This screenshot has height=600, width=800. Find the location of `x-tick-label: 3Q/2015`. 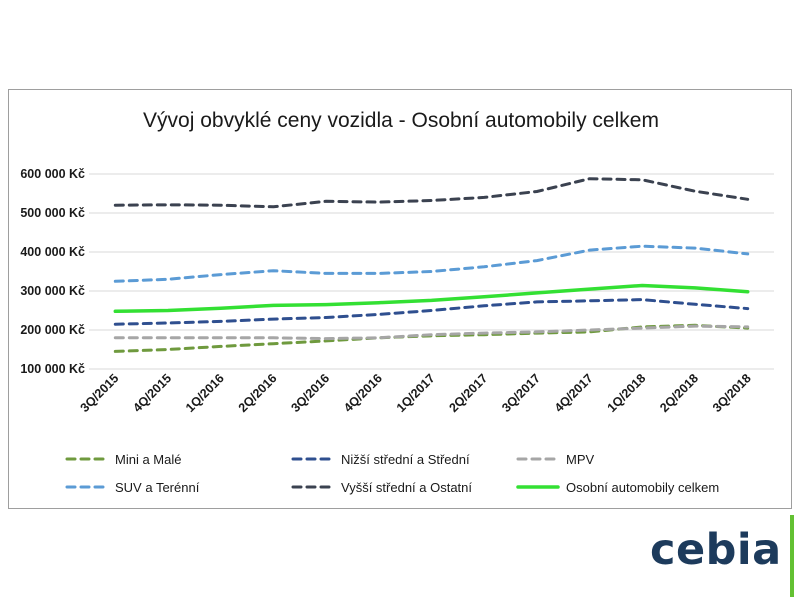

x-tick-label: 3Q/2015 is located at coordinates (100, 393).